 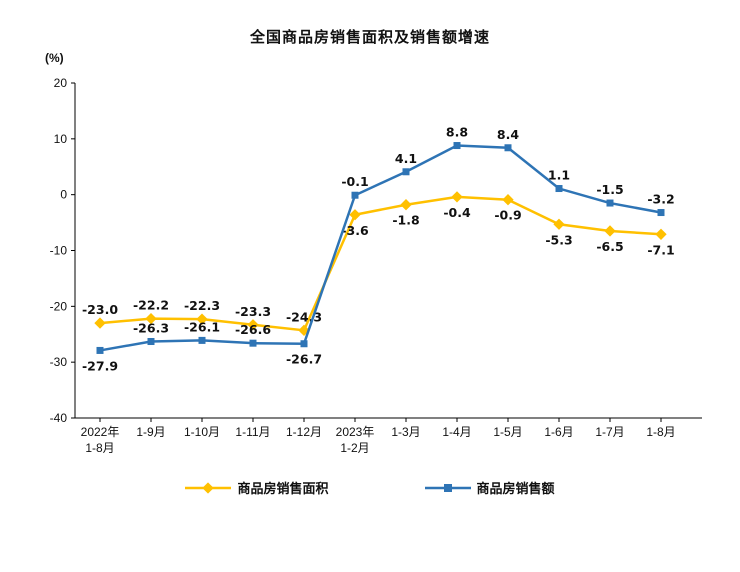 What do you see at coordinates (61, 83) in the screenshot?
I see `y-tick-label: 20` at bounding box center [61, 83].